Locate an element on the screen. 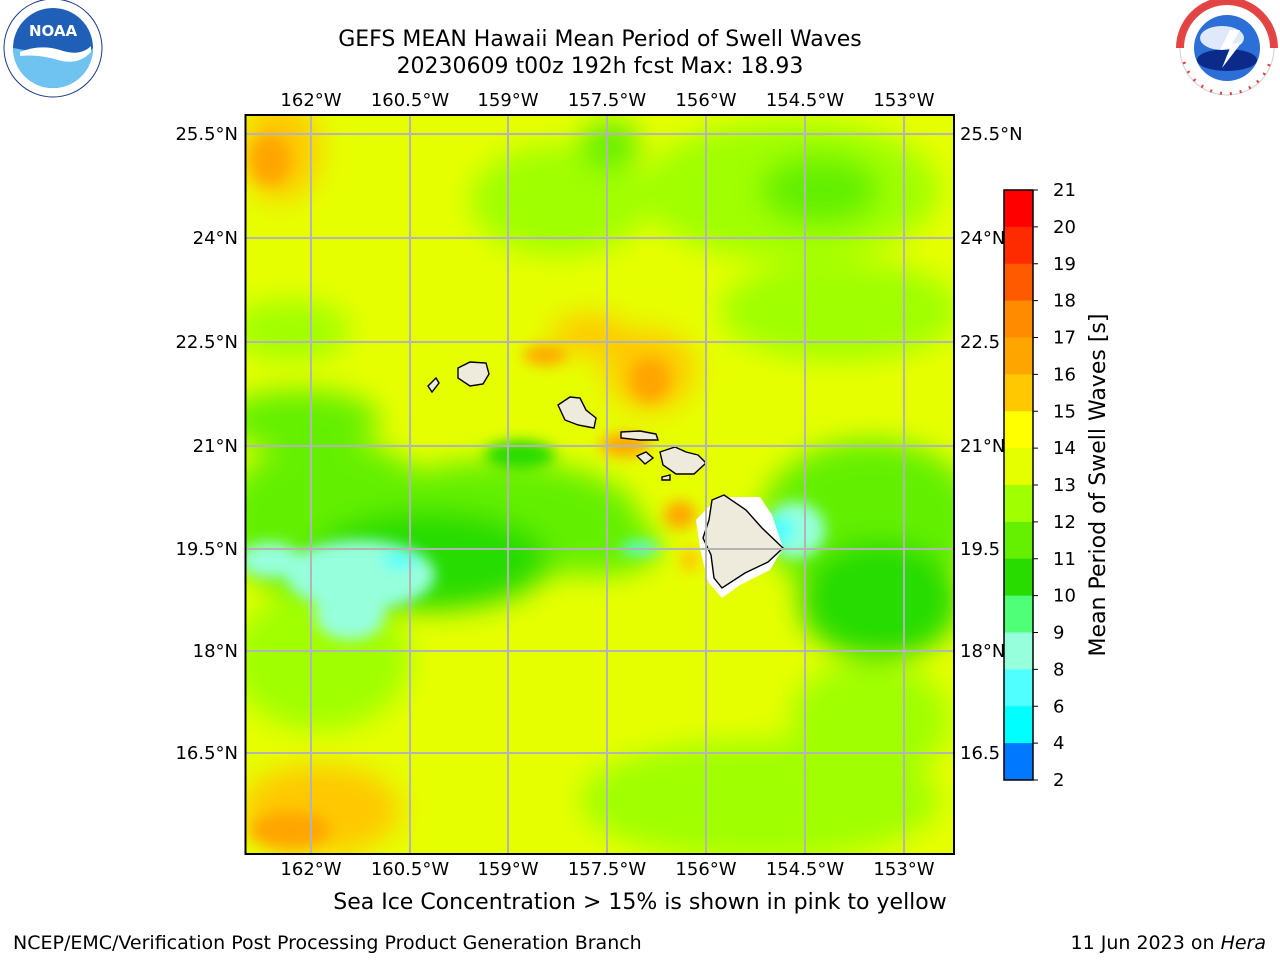 This screenshot has height=960, width=1280. colorbar-tick-label: 2 is located at coordinates (1058, 780).